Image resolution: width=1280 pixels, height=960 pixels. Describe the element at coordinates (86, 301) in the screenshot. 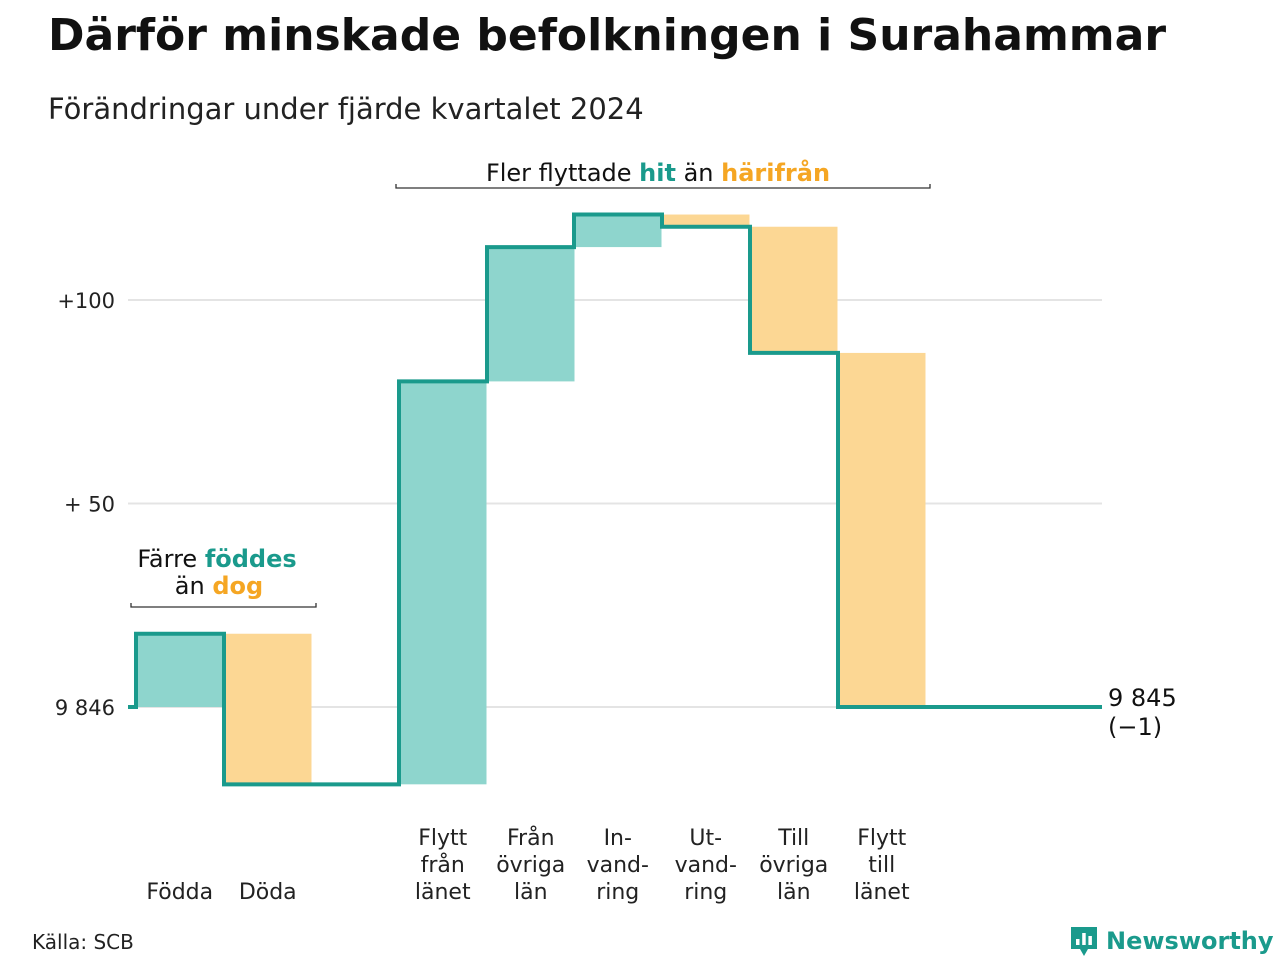

I see `y-tick-label-0: +100` at that location.